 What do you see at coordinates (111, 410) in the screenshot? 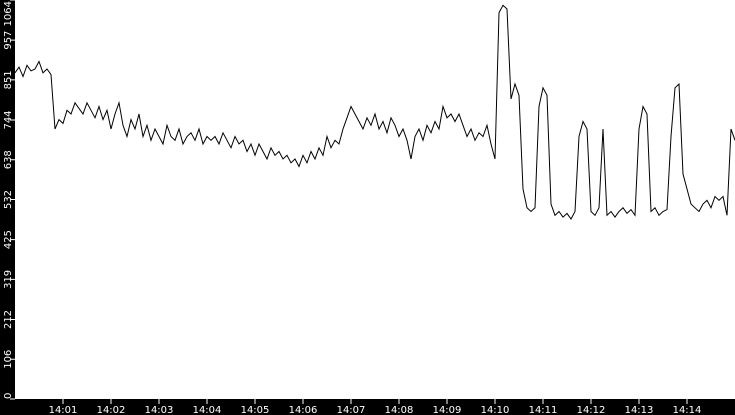
I see `x-tick-label: 14:02` at bounding box center [111, 410].